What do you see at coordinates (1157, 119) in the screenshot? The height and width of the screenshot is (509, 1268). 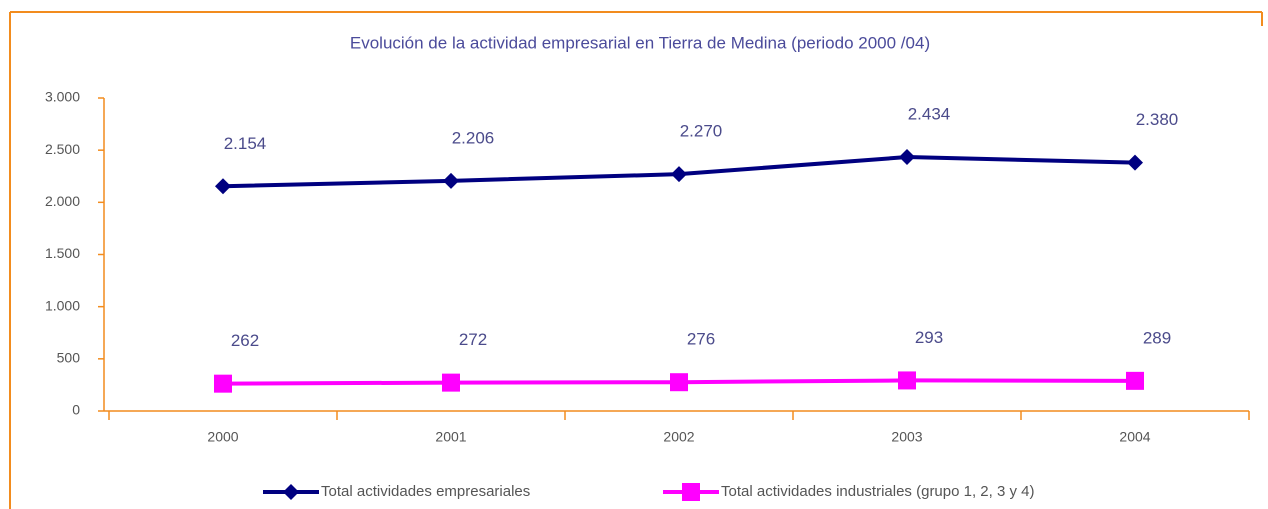 I see `data-label: 2.380` at bounding box center [1157, 119].